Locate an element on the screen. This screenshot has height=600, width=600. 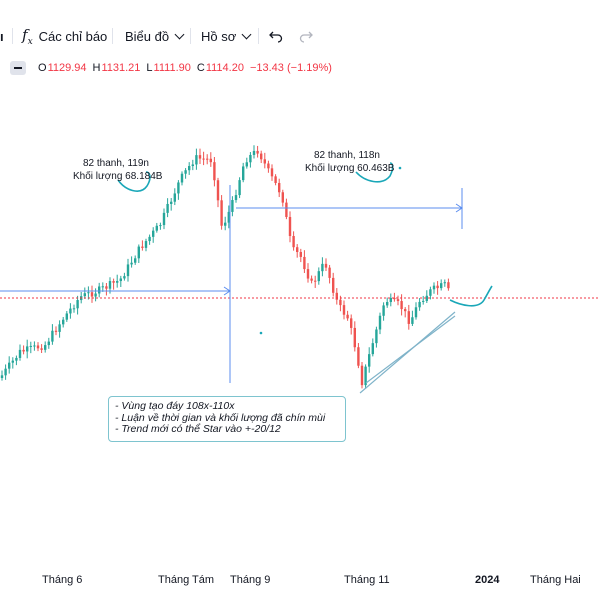
low-value: 1111.90 is located at coordinates (172, 68).